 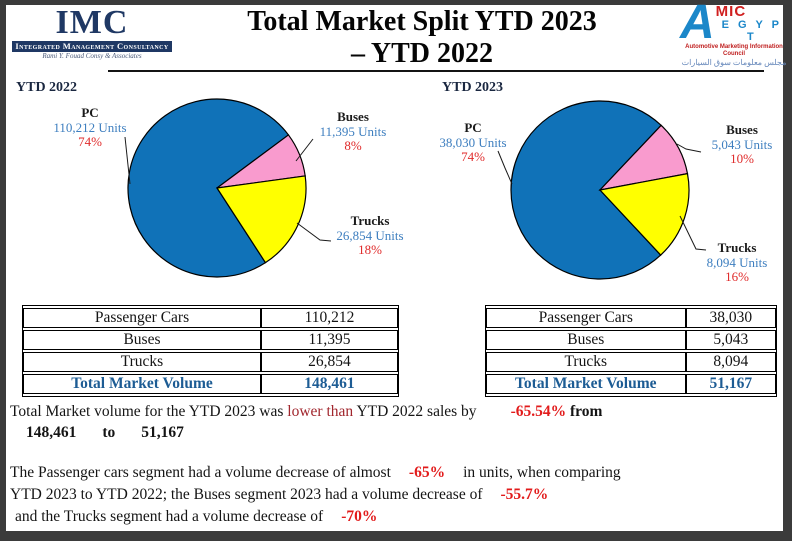 I want to click on page-title: Total Market Split YTD 2023 – YTD 2022, so click(x=422, y=38).